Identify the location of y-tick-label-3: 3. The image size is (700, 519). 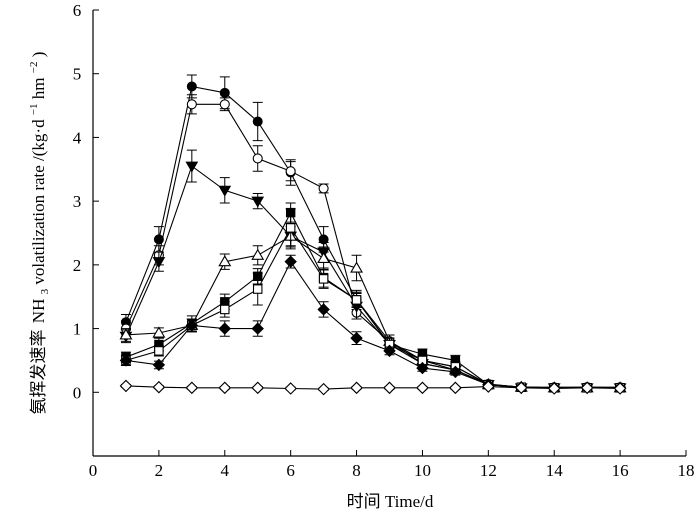
(77, 201).